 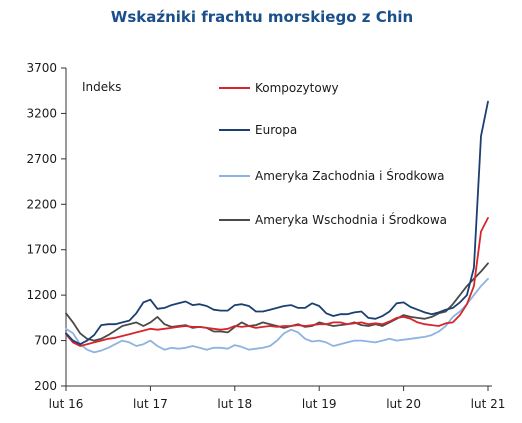 What do you see at coordinates (41, 68) in the screenshot?
I see `y-tick-label: 3700` at bounding box center [41, 68].